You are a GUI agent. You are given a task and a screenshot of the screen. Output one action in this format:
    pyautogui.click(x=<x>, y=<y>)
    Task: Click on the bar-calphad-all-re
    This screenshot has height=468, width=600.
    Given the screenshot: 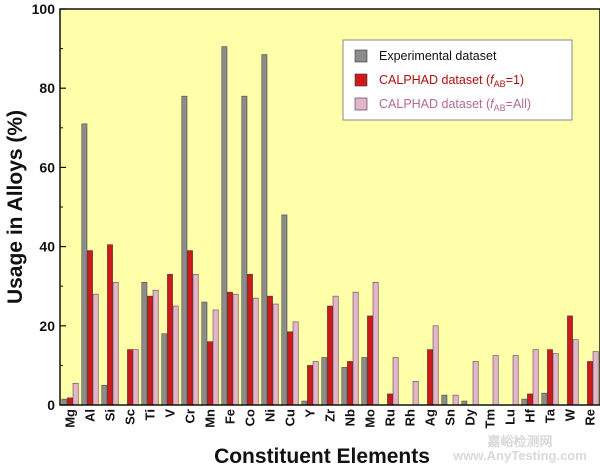 What is the action you would take?
    pyautogui.click(x=595, y=378)
    